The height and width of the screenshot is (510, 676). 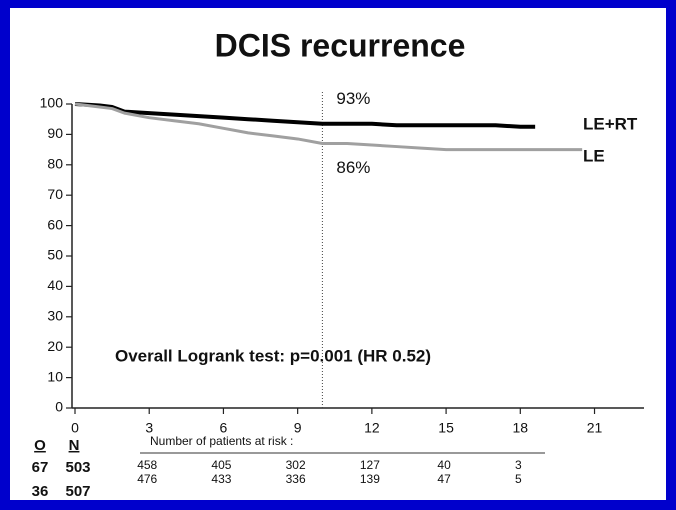 I want to click on risk-count: 40, so click(x=444, y=465).